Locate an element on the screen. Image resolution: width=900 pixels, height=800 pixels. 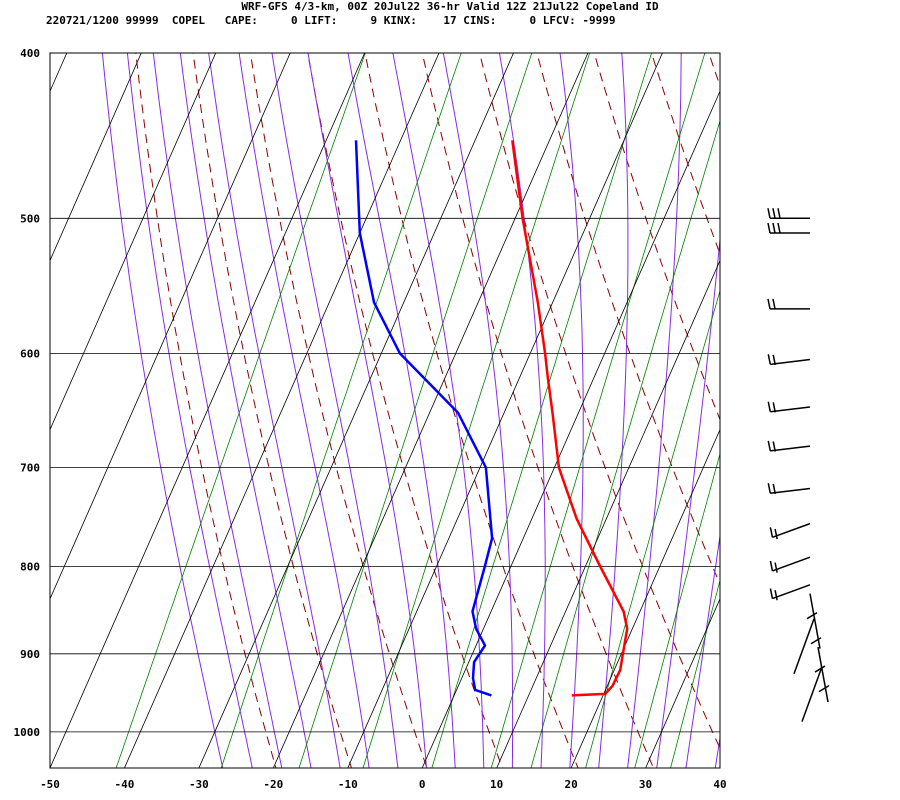
x-tick-label: 30 is located at coordinates (645, 784).